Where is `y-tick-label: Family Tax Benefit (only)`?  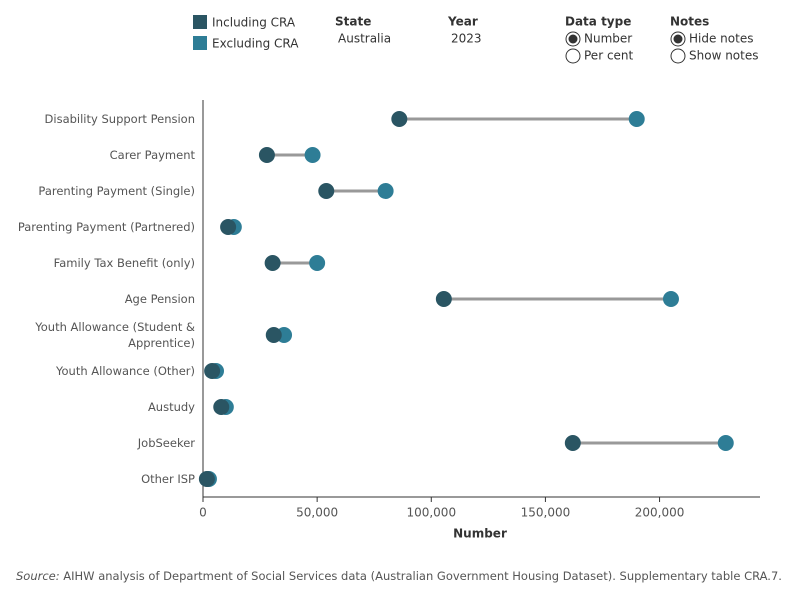 y-tick-label: Family Tax Benefit (only) is located at coordinates (124, 263).